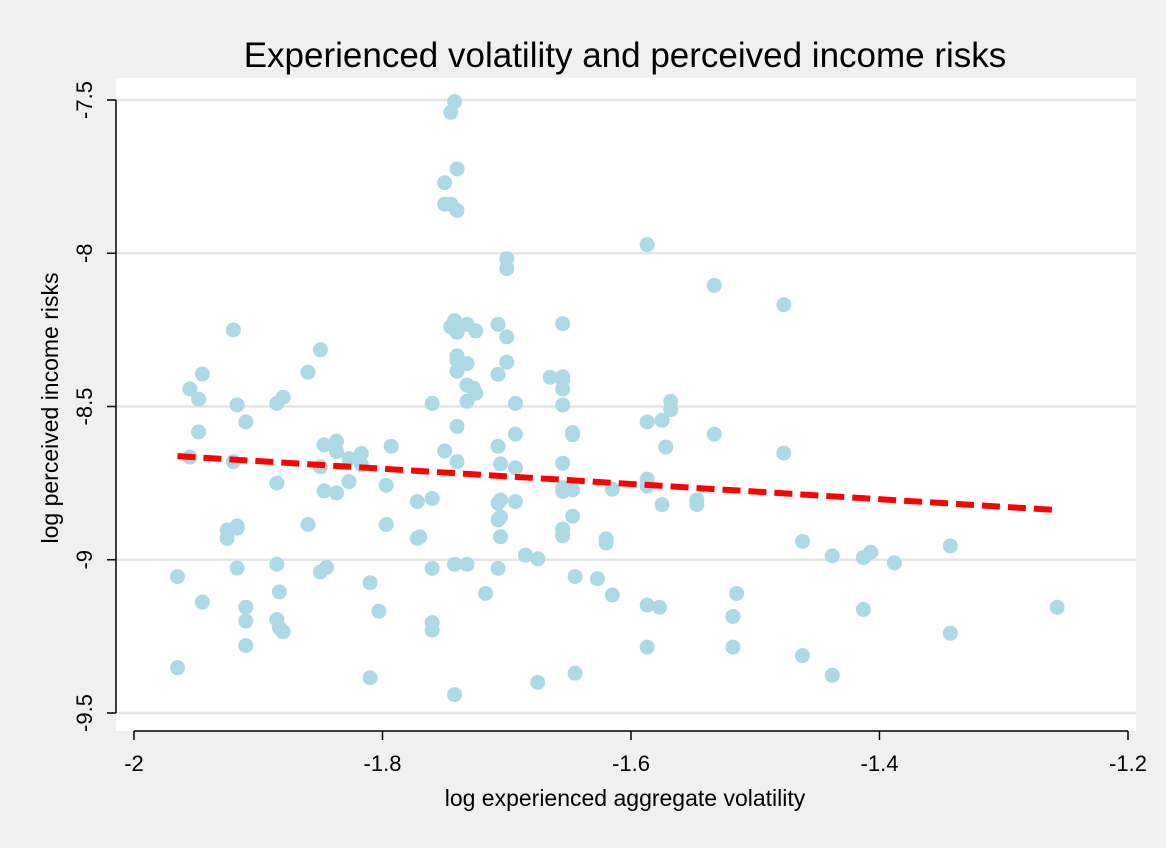  What do you see at coordinates (383, 763) in the screenshot?
I see `x-tick-label: -1.8` at bounding box center [383, 763].